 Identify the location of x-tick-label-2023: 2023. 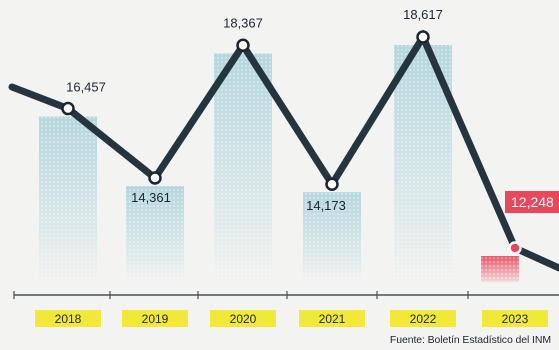
(515, 319).